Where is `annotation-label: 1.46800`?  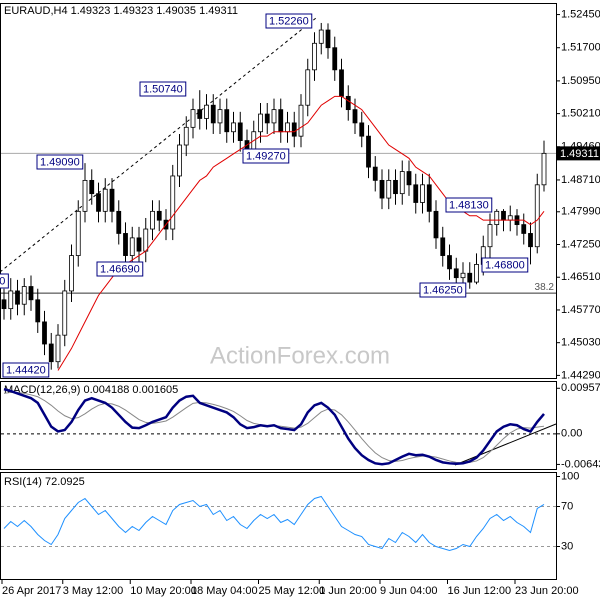
annotation-label: 1.46800 is located at coordinates (505, 265).